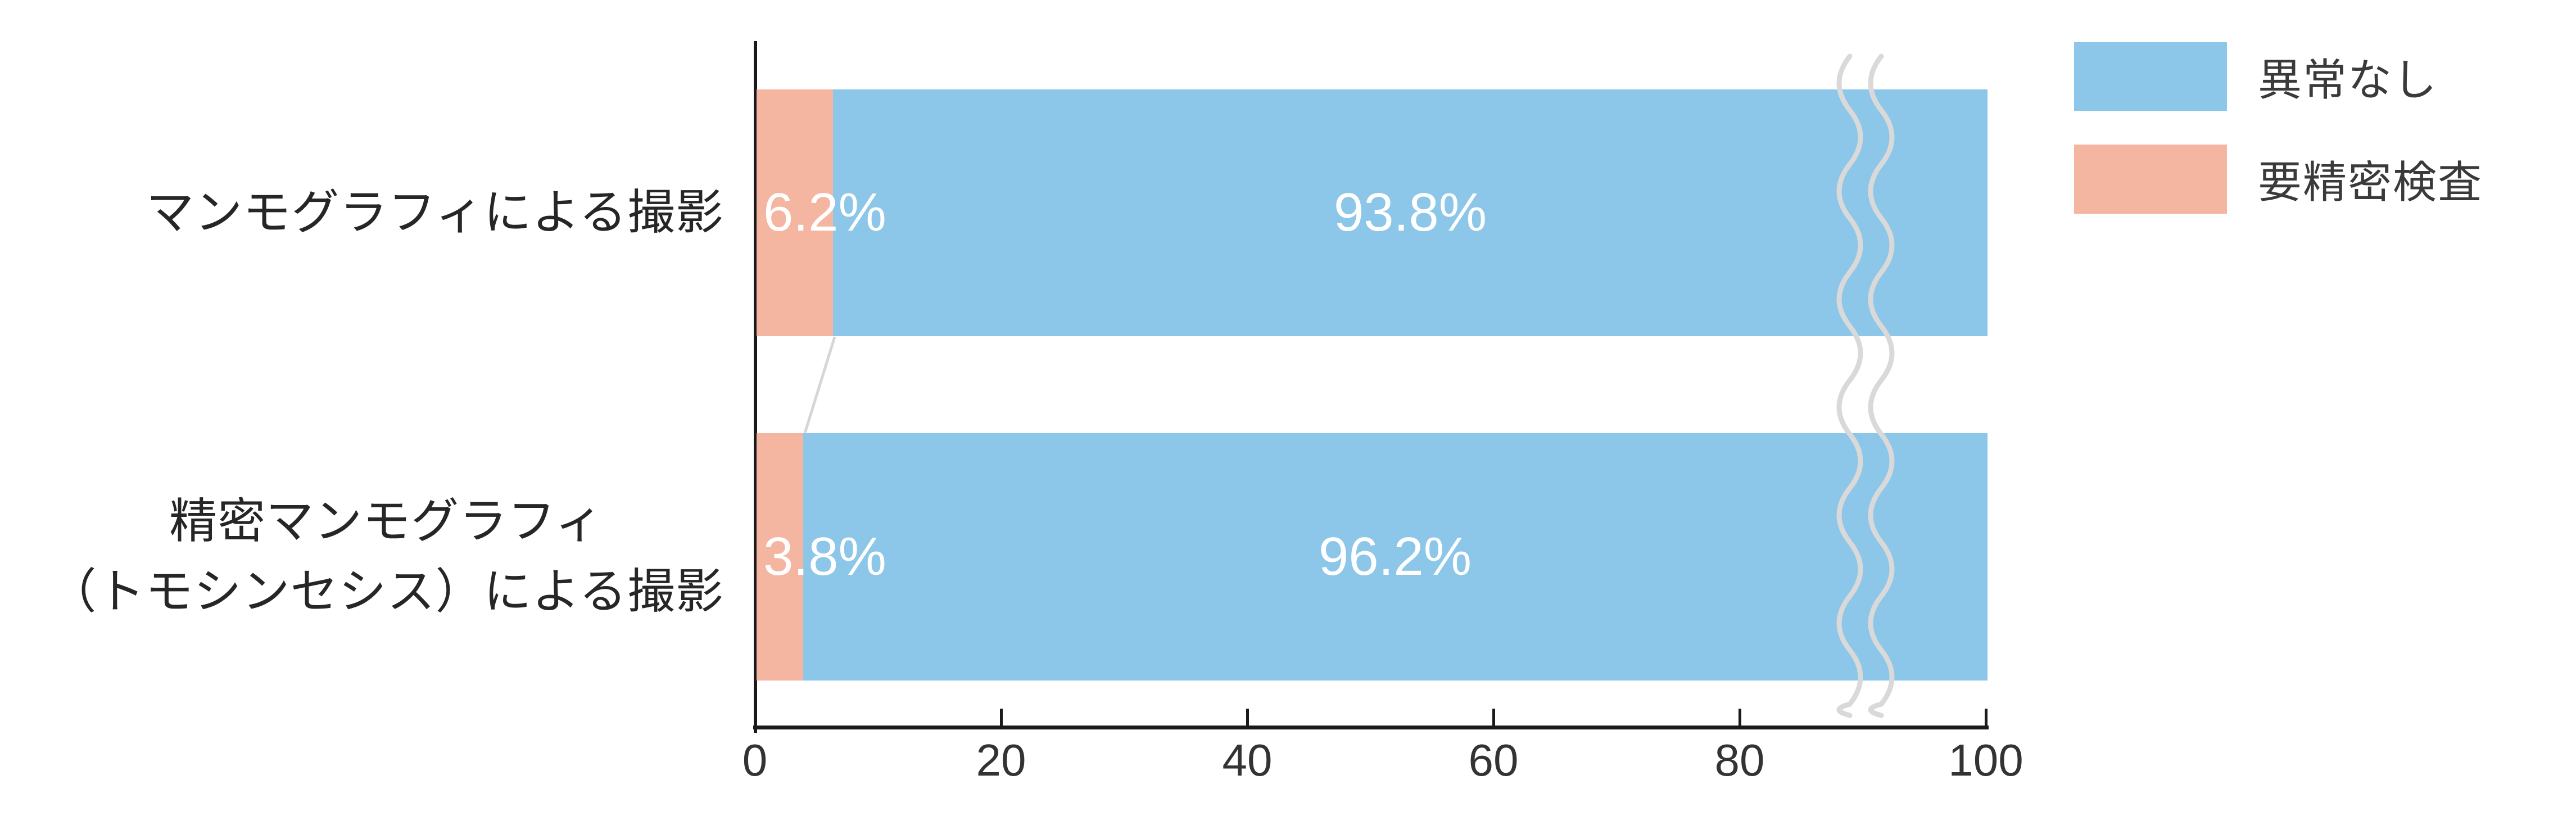  What do you see at coordinates (386, 592) in the screenshot?
I see `category-label-row2-line2: （トモシンセシス）による撮影` at bounding box center [386, 592].